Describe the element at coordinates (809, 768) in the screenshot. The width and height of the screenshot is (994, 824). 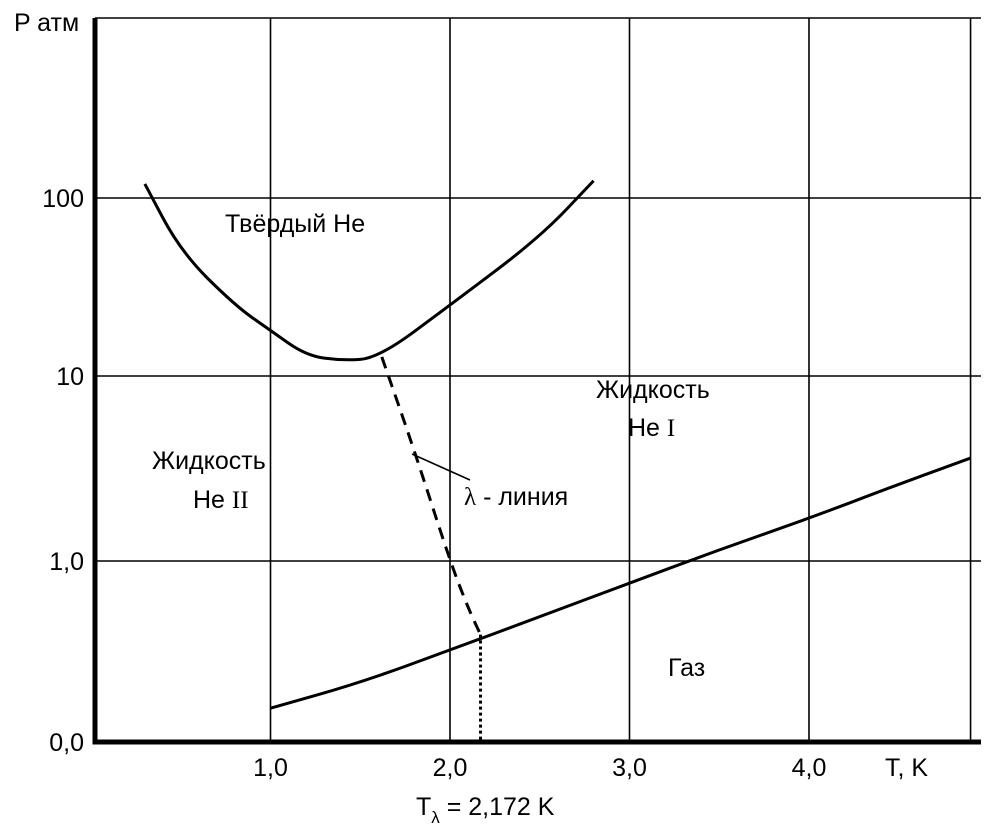
I see `x-tick-label: 4,0` at that location.